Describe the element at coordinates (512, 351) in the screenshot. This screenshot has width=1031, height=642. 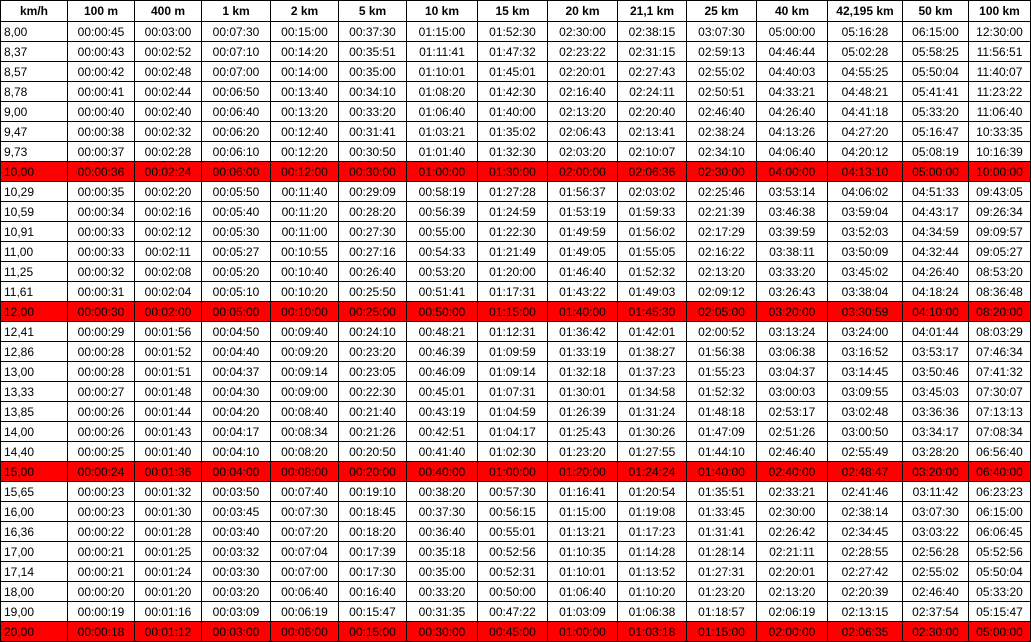
I see `time-cell: 01:09:59` at that location.